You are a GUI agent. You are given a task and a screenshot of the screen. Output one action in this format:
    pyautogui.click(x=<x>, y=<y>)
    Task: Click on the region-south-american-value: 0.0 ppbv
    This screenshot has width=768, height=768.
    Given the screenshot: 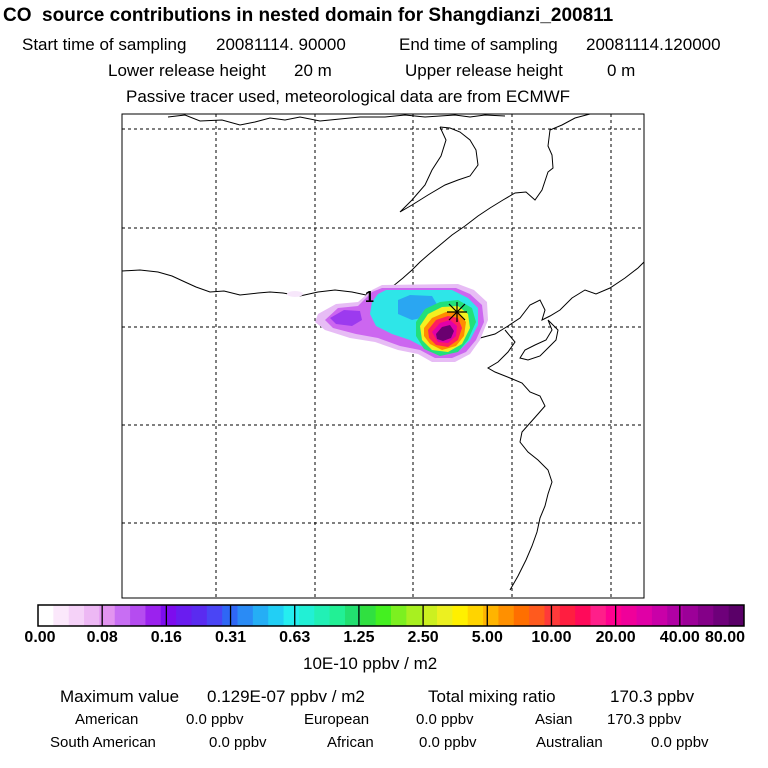 What is the action you would take?
    pyautogui.click(x=238, y=742)
    